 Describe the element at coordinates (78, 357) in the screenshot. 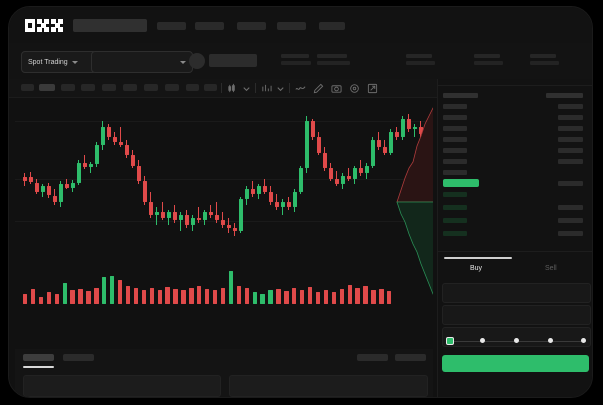

I see `tab-order-history` at that location.